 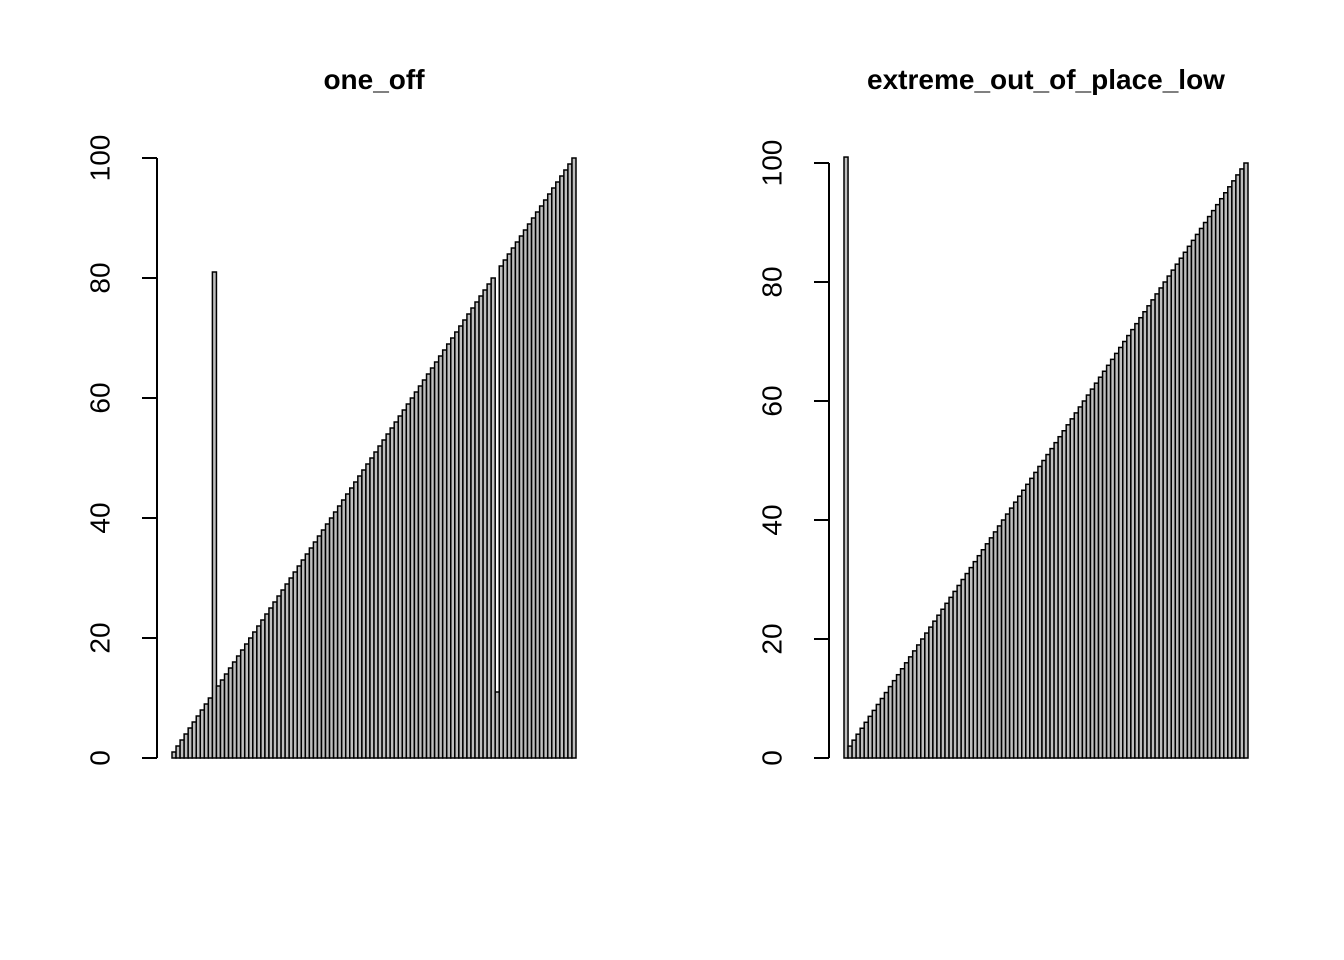 I want to click on chart-title: extreme_out_of_place_low, so click(x=1046, y=79).